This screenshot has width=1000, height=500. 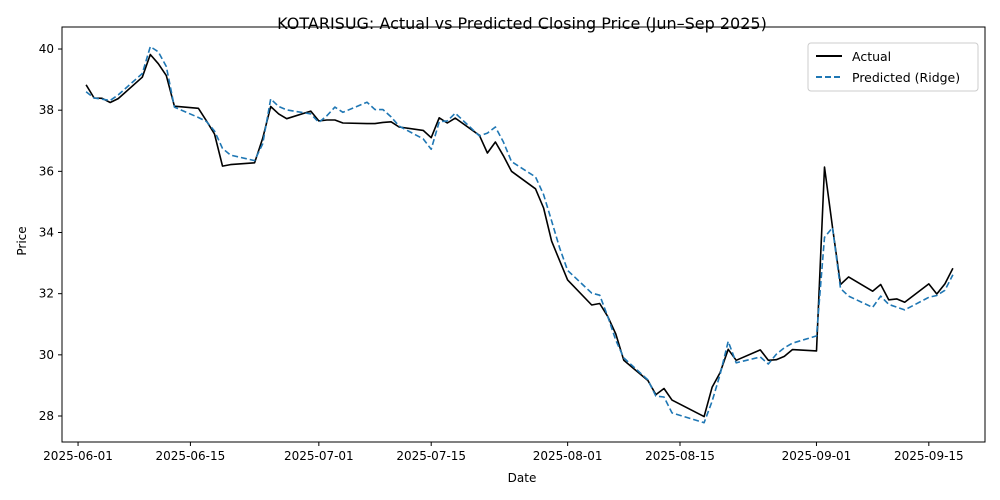 What do you see at coordinates (46, 416) in the screenshot?
I see `y-tick-label: 28` at bounding box center [46, 416].